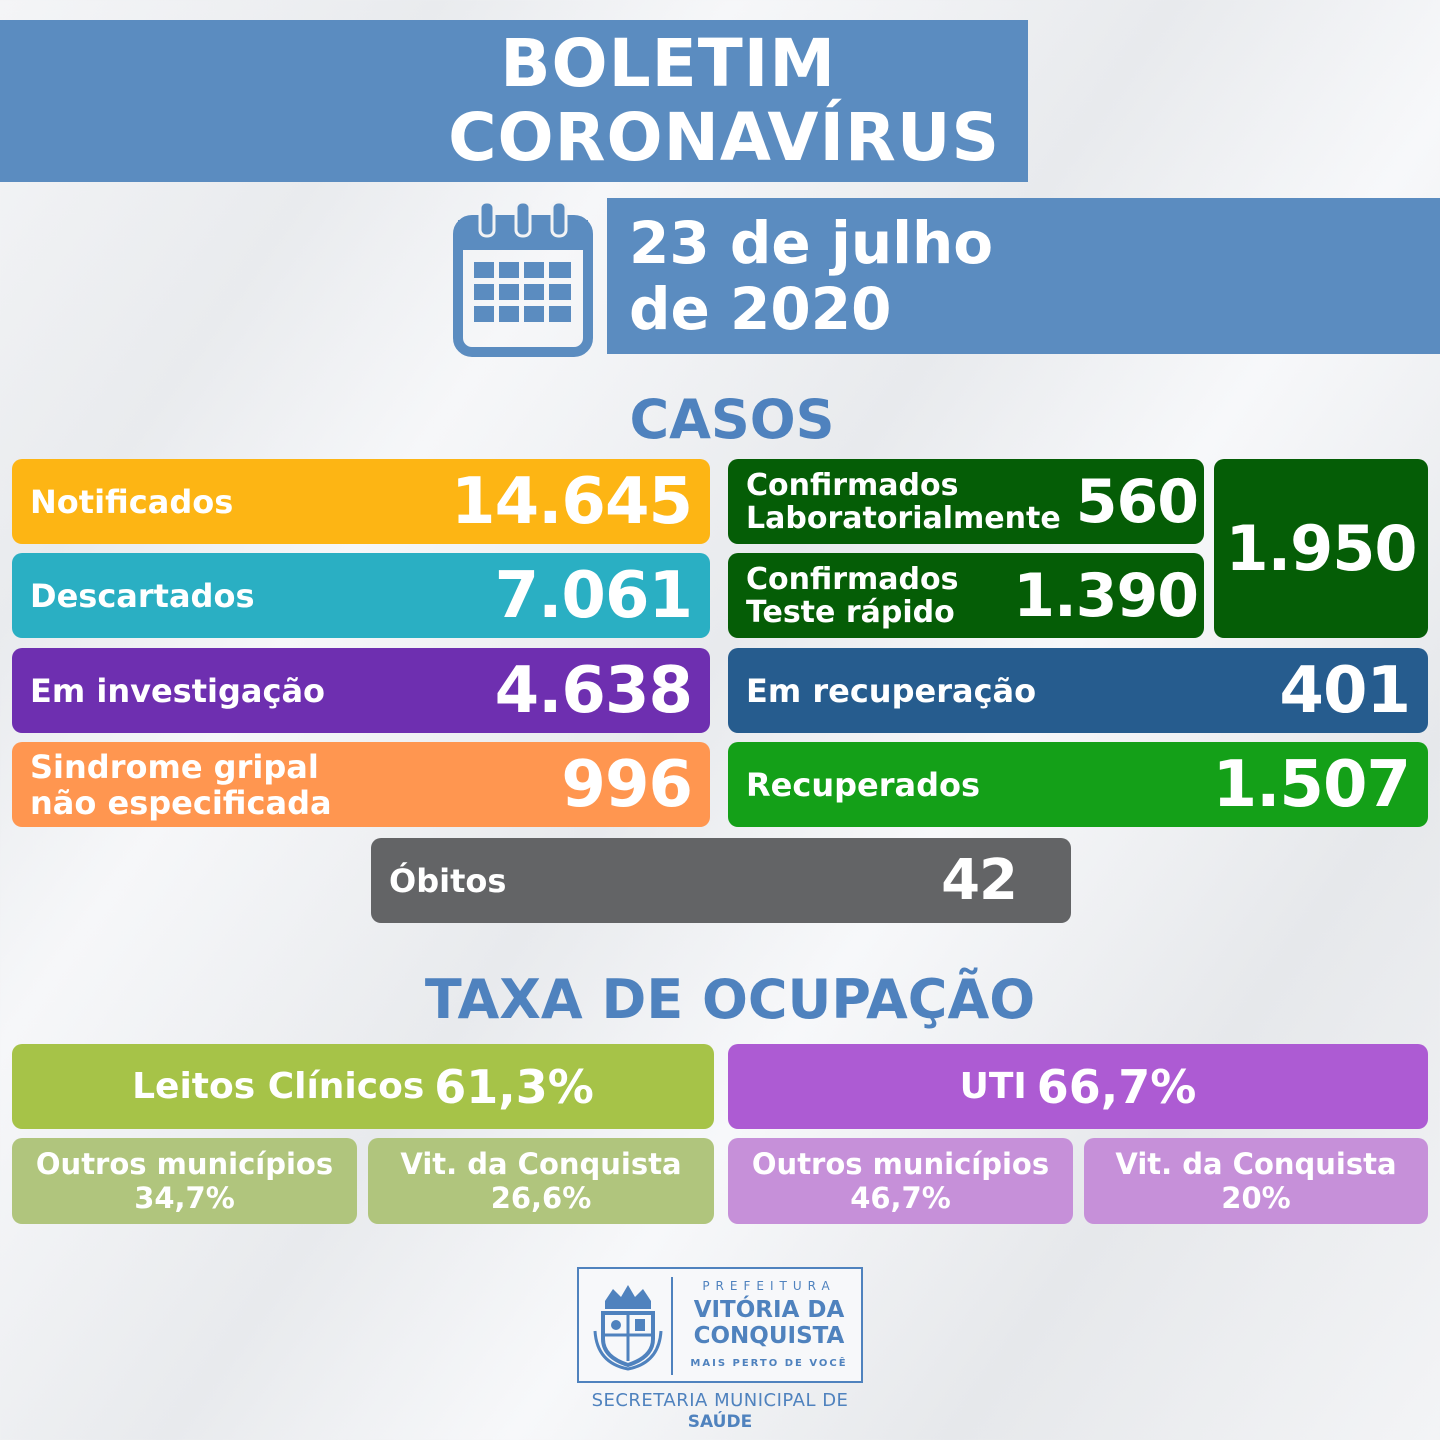  I want to click on card-em-recuperacao: Em recuperação 401, so click(1078, 690).